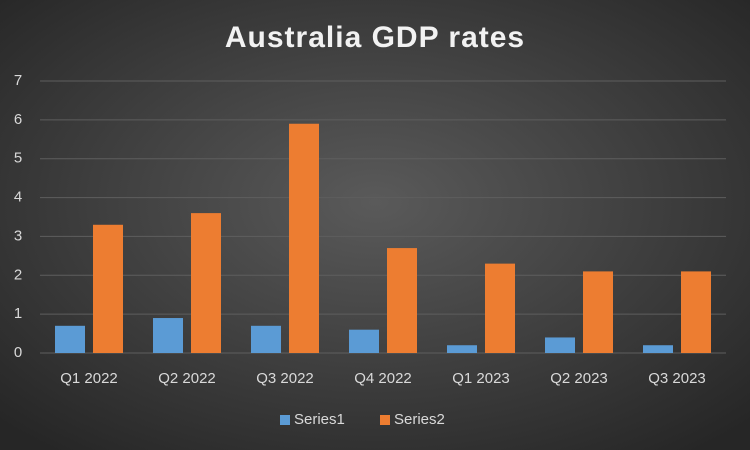 The width and height of the screenshot is (750, 450). Describe the element at coordinates (18, 352) in the screenshot. I see `y-tick-label: 0` at that location.